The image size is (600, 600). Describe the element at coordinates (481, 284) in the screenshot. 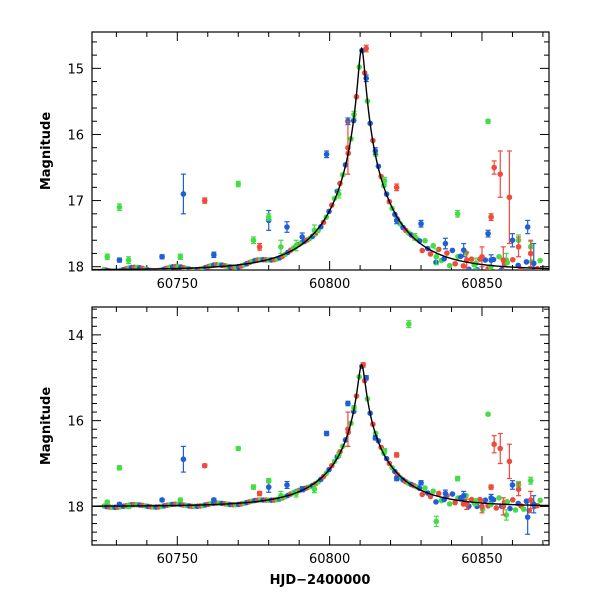

I see `x-tick-label: 60850` at that location.